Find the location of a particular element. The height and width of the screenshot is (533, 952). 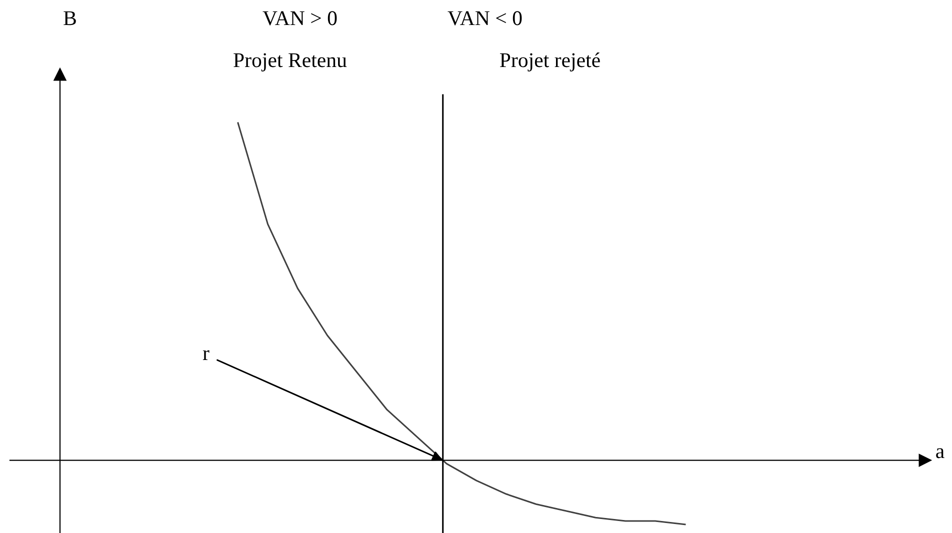

text: a is located at coordinates (940, 453).